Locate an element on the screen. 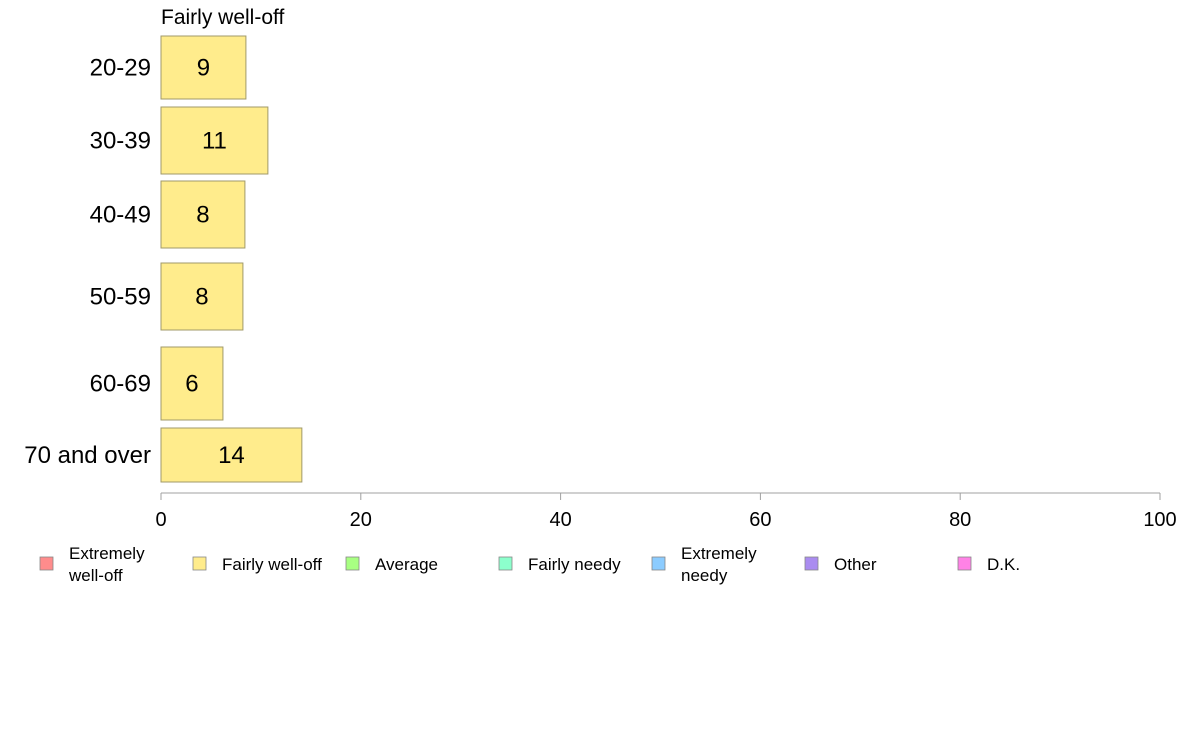  category-label: 30-39 is located at coordinates (120, 141).